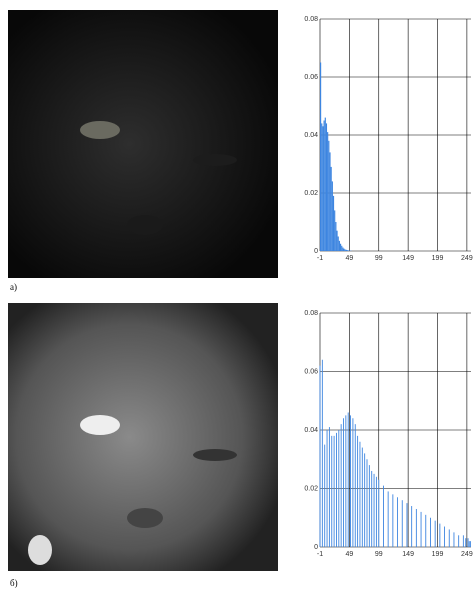 Image resolution: width=474 pixels, height=590 pixels. I want to click on panel-label: б), so click(14, 583).